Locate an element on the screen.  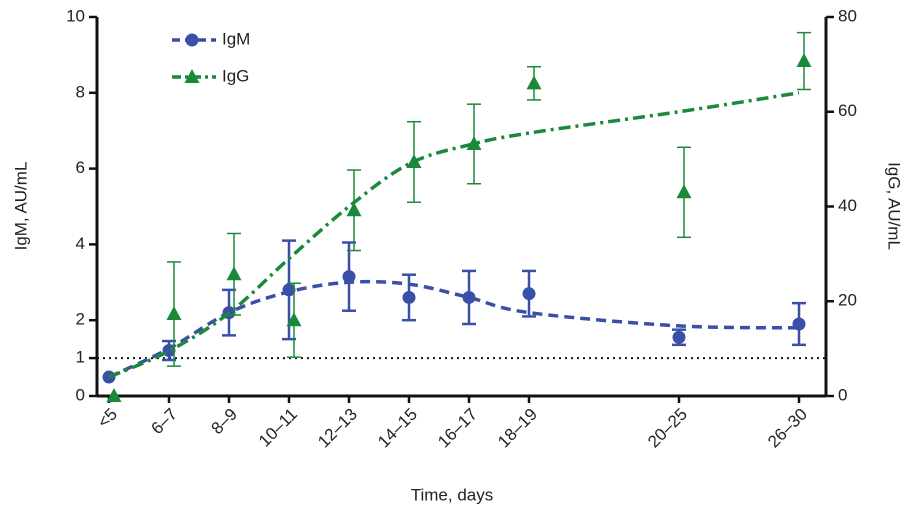
x-tick-label: 14–15 is located at coordinates (397, 428).